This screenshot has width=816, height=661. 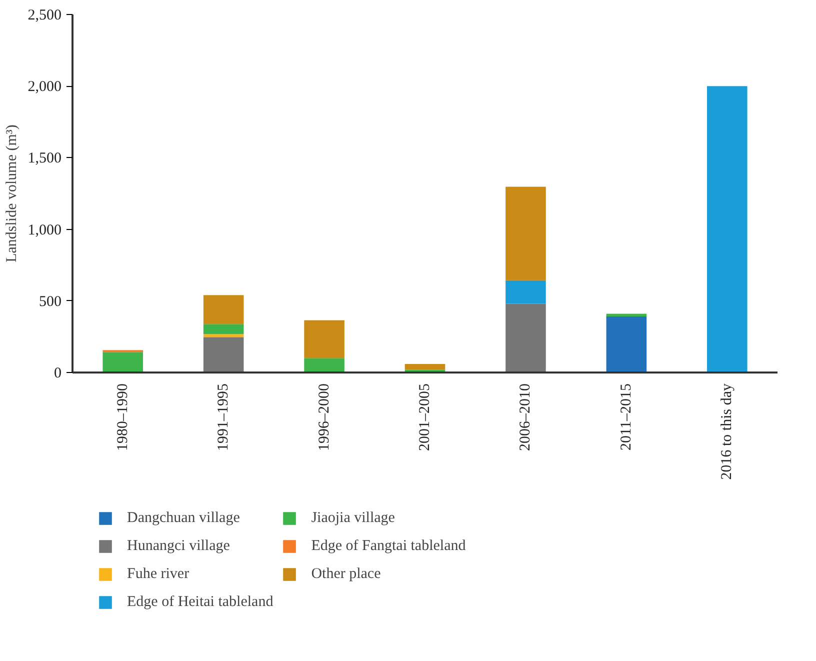 I want to click on y-tick-label: 0, so click(x=58, y=374).